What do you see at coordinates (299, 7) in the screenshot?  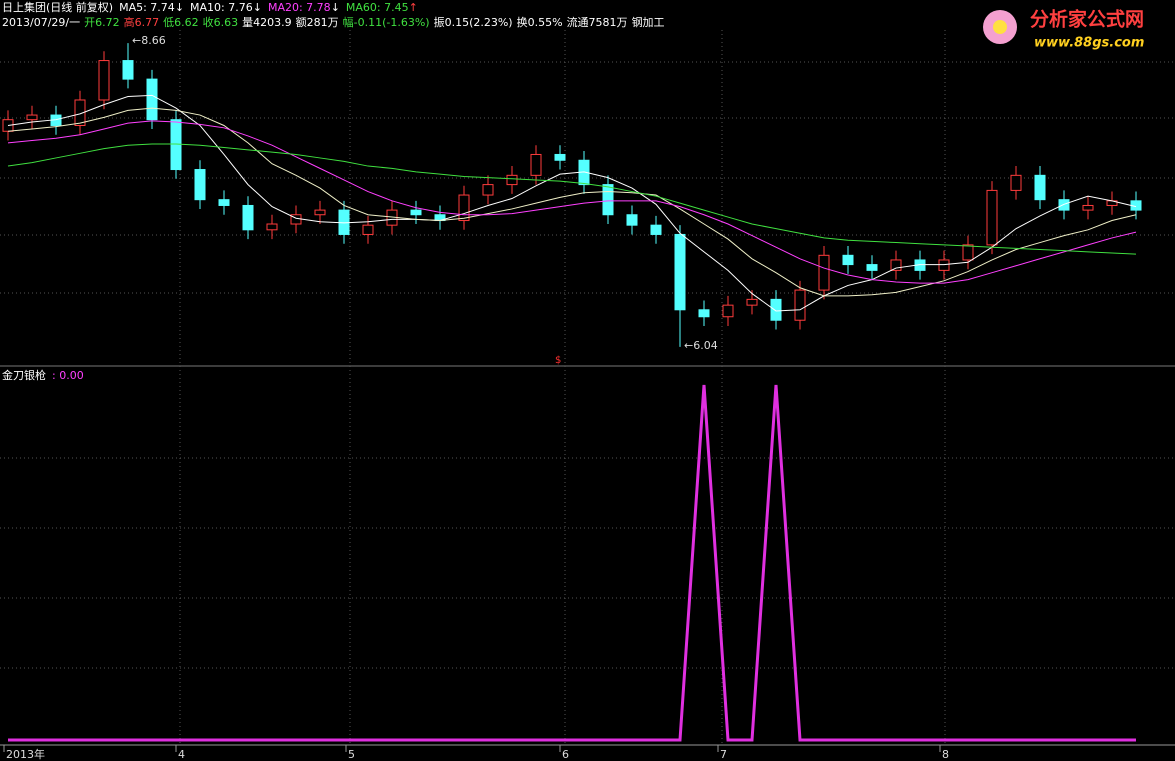 I see `header-text: MA20: 7.78` at bounding box center [299, 7].